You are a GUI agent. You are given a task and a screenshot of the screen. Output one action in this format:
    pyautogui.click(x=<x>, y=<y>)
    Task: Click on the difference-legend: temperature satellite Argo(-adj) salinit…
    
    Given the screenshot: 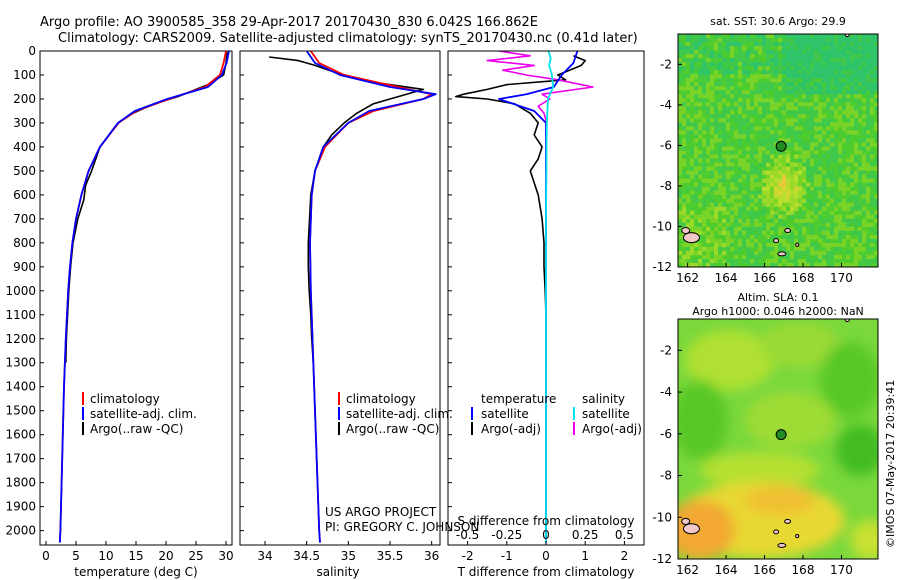 What is the action you would take?
    pyautogui.click(x=556, y=414)
    